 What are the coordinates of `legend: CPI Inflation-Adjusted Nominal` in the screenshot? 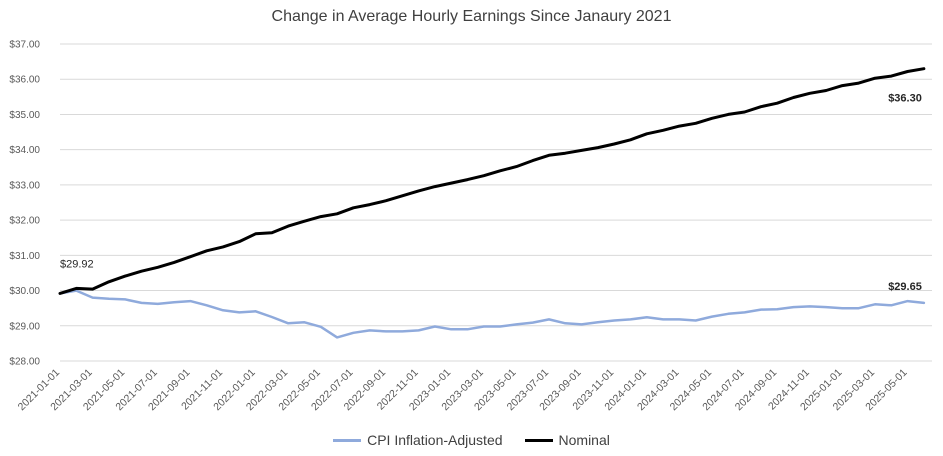 It's located at (471, 440).